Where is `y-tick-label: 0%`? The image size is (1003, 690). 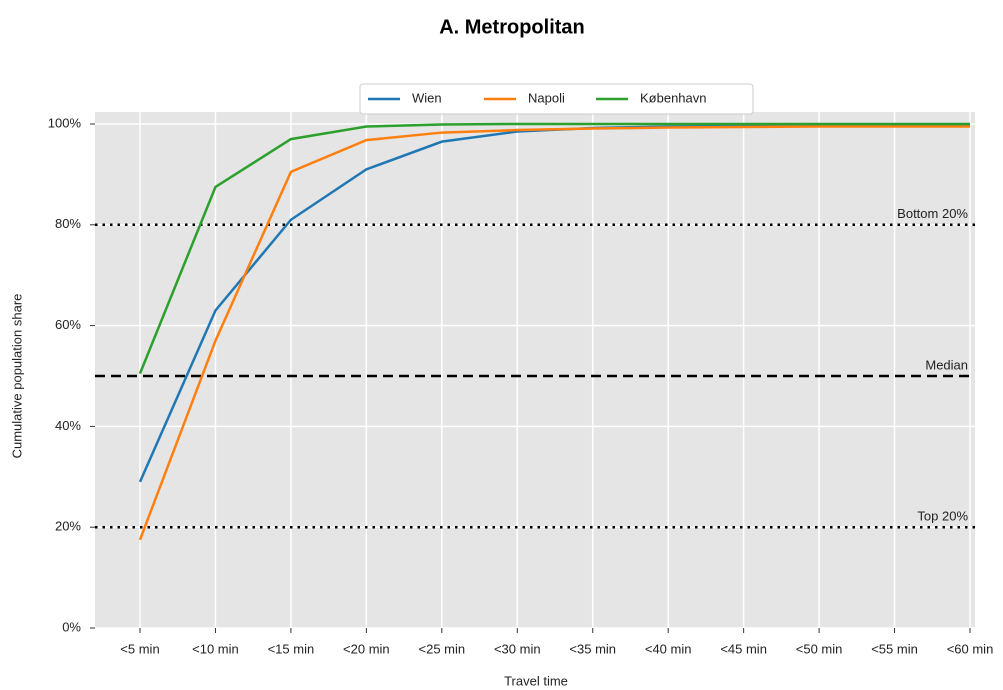
y-tick-label: 0% is located at coordinates (71, 626).